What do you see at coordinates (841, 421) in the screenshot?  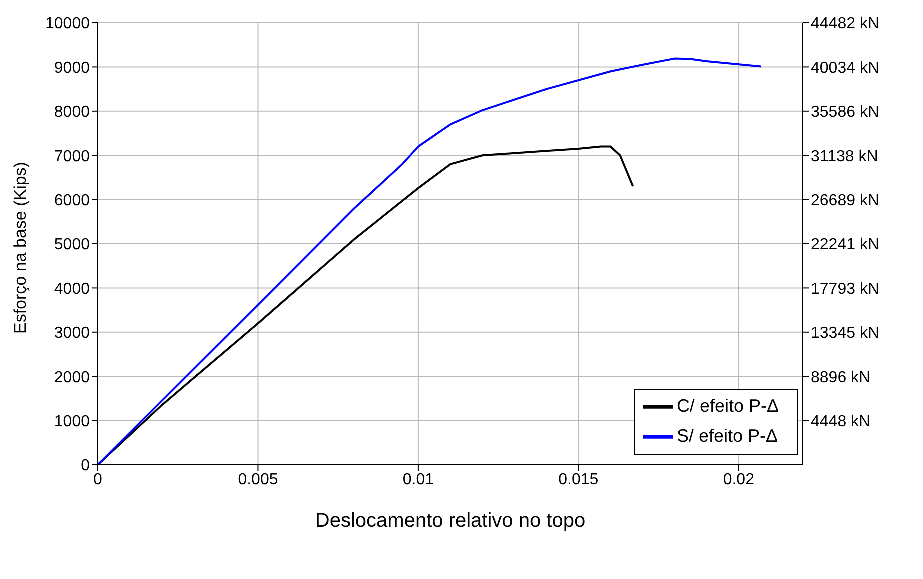 I see `y2-tick-label: 4448 kN` at bounding box center [841, 421].